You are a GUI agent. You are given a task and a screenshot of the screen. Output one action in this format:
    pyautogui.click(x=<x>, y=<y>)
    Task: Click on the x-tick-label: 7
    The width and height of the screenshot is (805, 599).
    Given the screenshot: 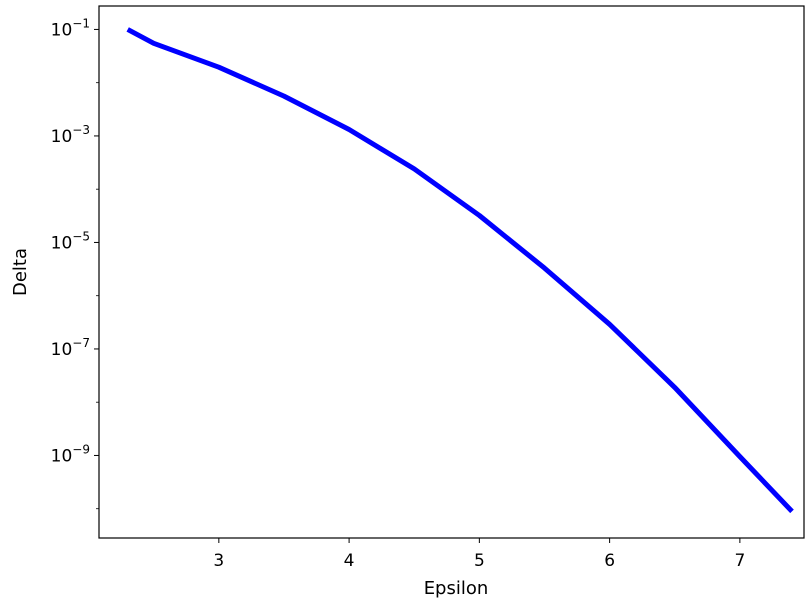 What is the action you would take?
    pyautogui.click(x=739, y=561)
    